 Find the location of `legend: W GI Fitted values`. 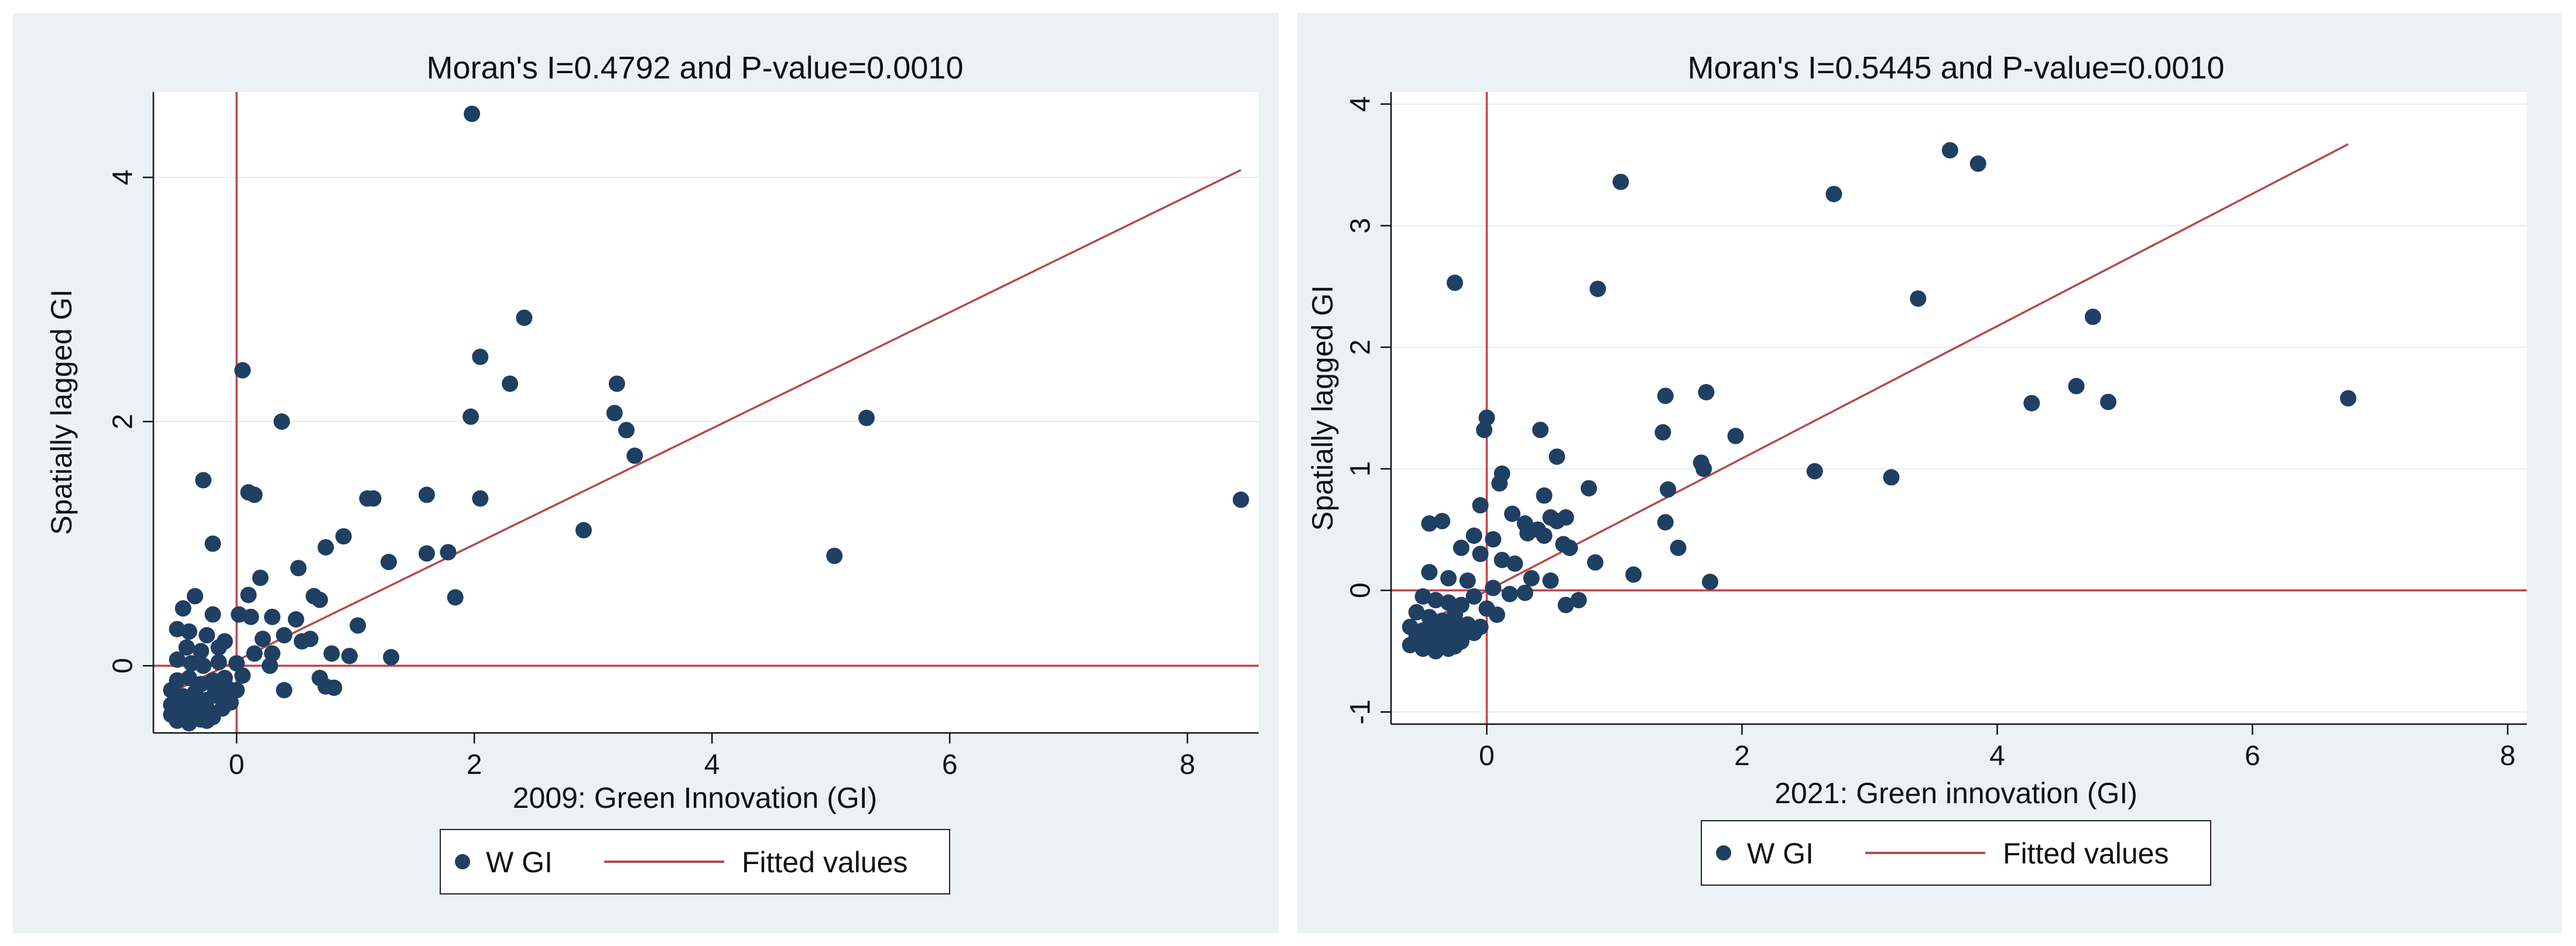

legend: W GI Fitted values is located at coordinates (1956, 853).